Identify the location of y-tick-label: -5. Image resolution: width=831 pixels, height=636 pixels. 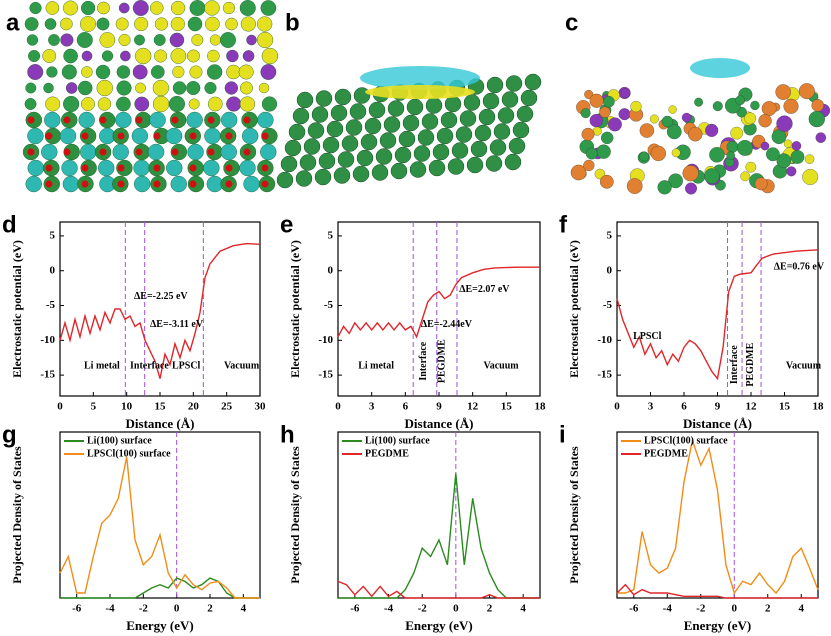
(51, 305).